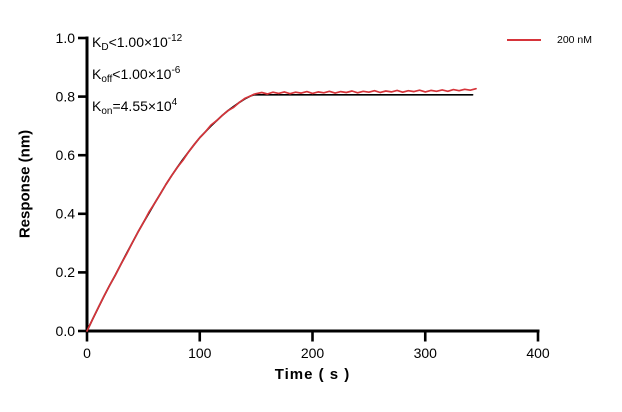 This screenshot has width=622, height=412. I want to click on annotation-kd-exp: -12, so click(175, 38).